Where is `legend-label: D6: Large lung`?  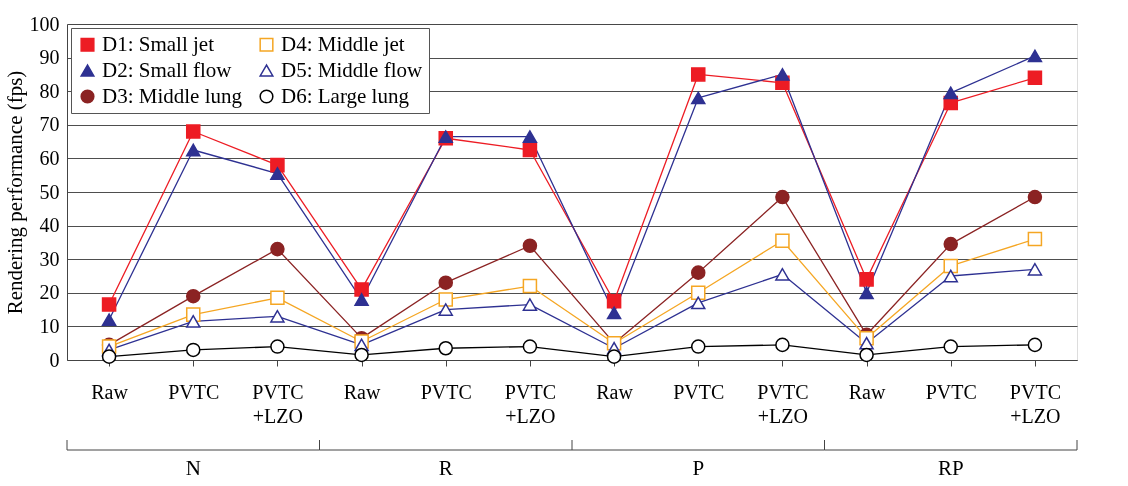 legend-label: D6: Large lung is located at coordinates (345, 95).